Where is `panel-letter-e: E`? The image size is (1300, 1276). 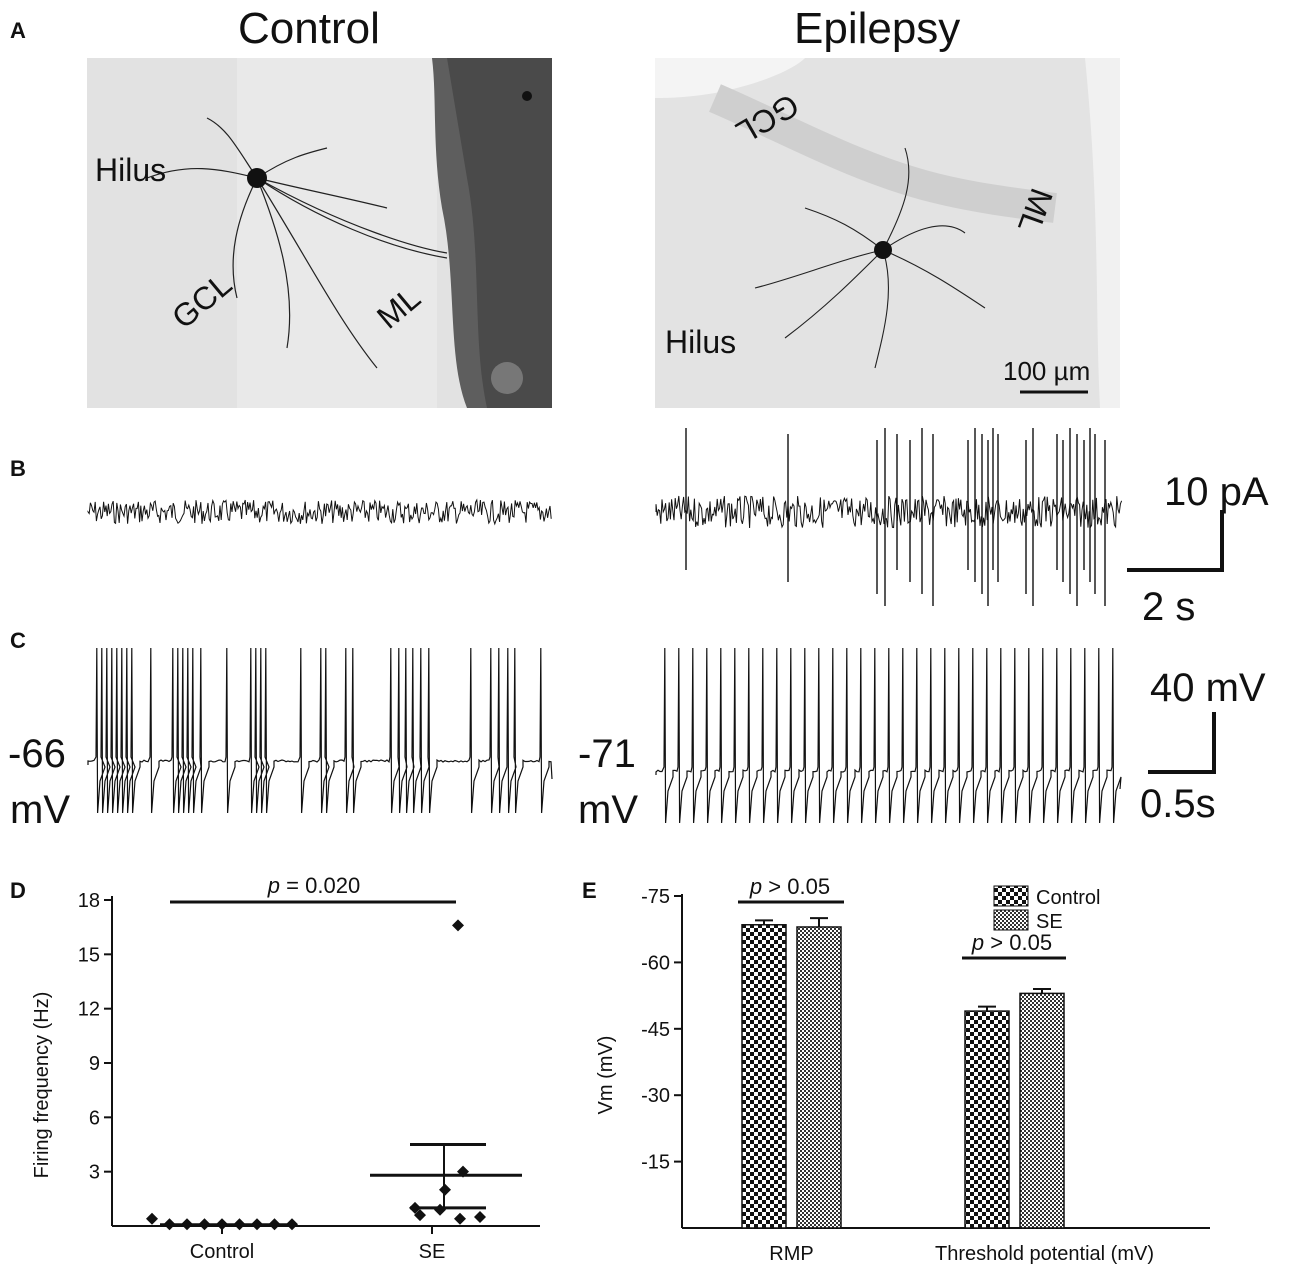 panel-letter-e: E is located at coordinates (589, 890).